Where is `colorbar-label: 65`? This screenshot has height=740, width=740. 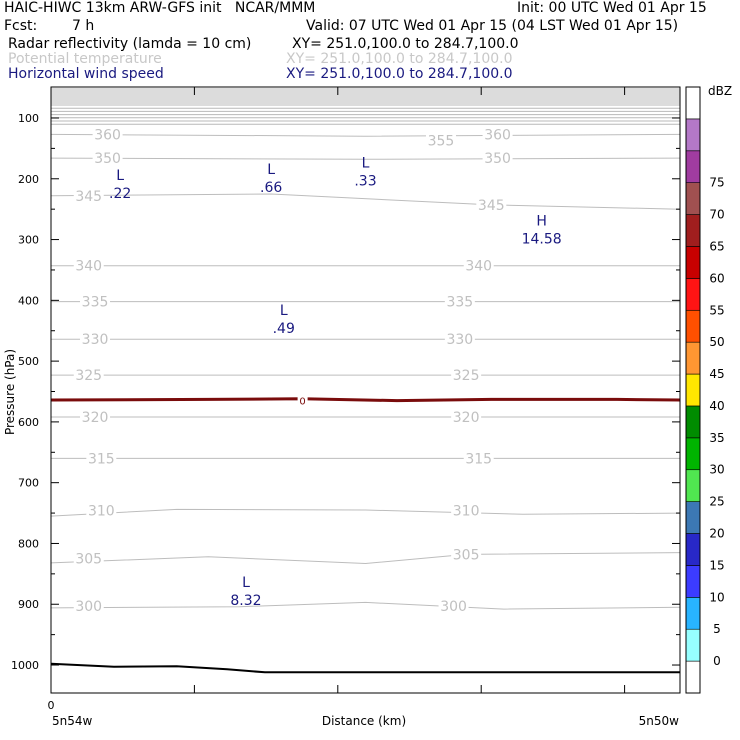
colorbar-label: 65 is located at coordinates (716, 246).